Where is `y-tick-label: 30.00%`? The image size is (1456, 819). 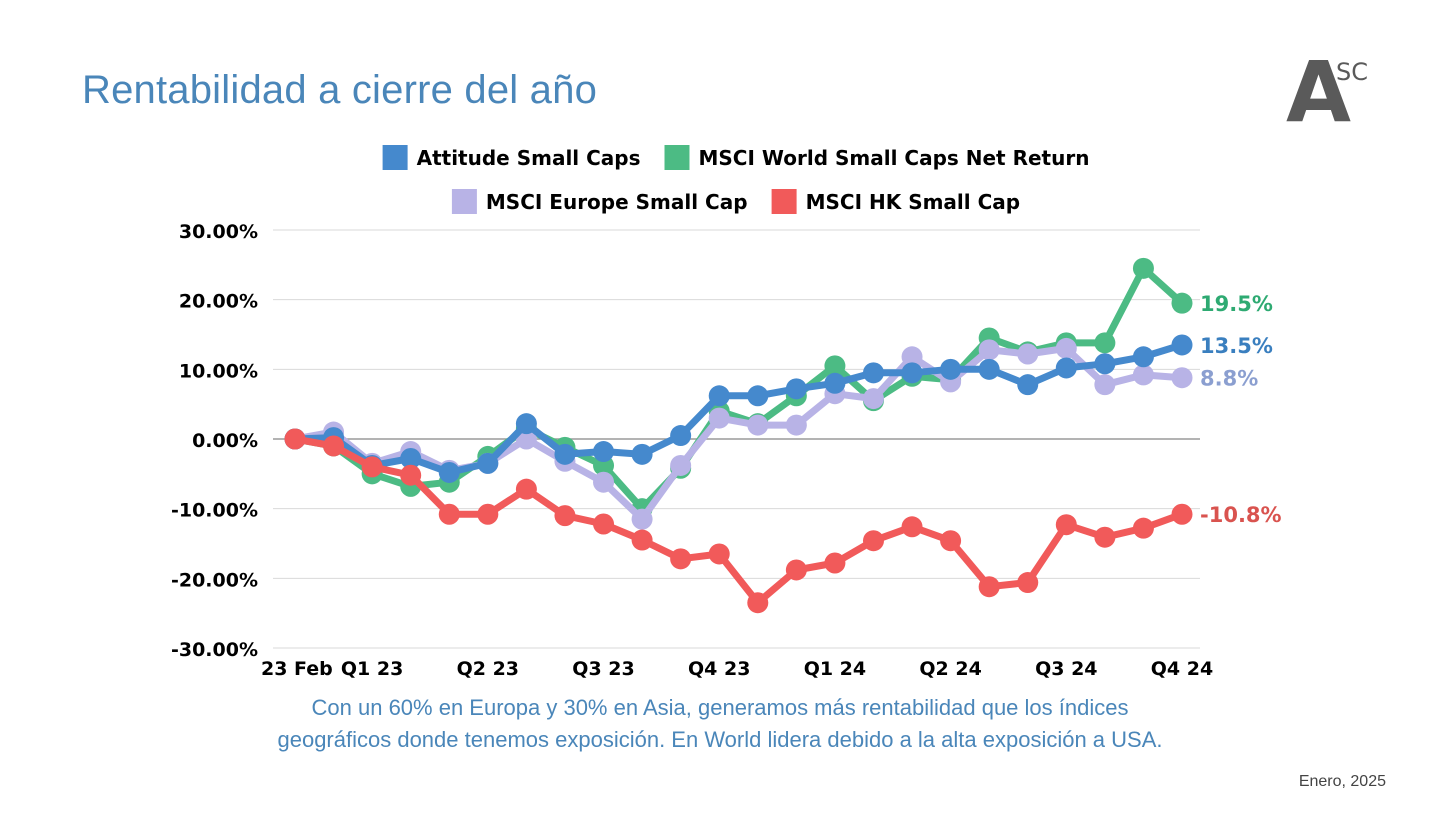
y-tick-label: 30.00% is located at coordinates (218, 232).